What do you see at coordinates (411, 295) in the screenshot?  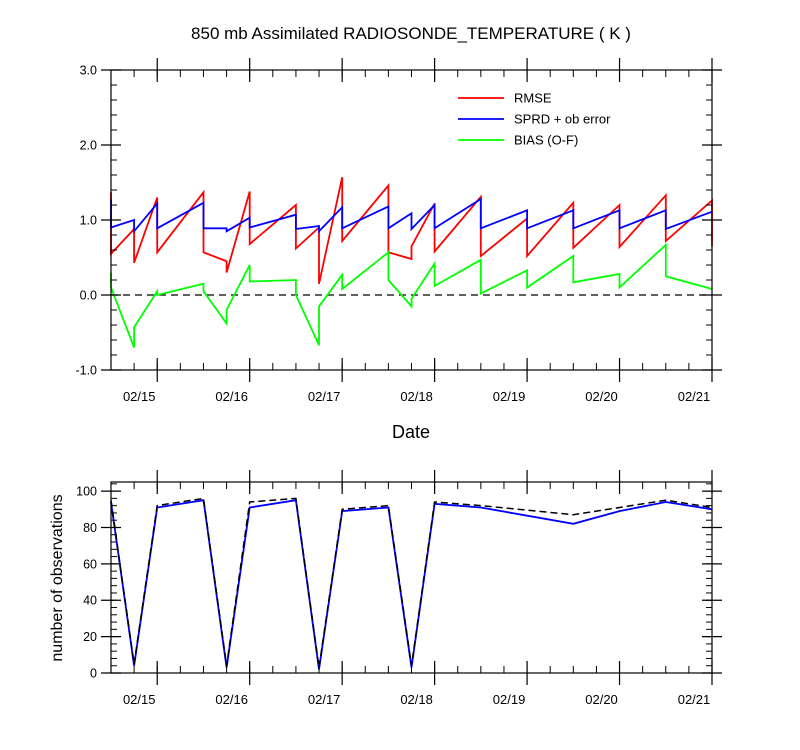 I see `series-line-bias-o-f` at bounding box center [411, 295].